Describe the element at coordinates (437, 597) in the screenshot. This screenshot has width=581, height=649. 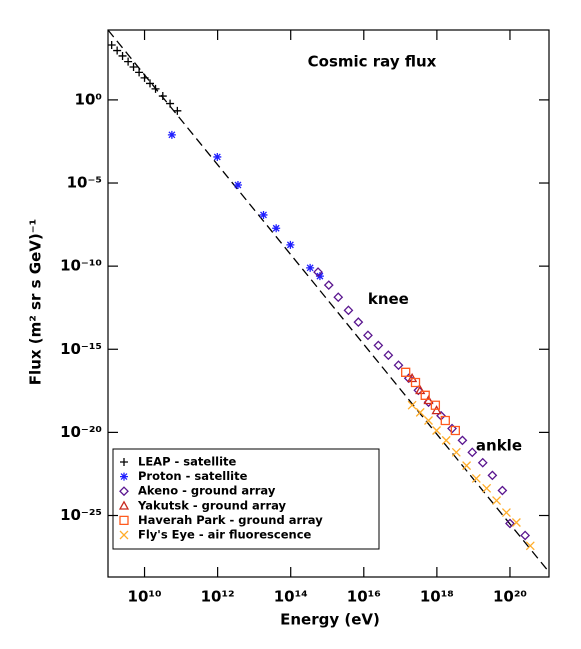
I see `x-tick-label: 10¹⁸` at that location.